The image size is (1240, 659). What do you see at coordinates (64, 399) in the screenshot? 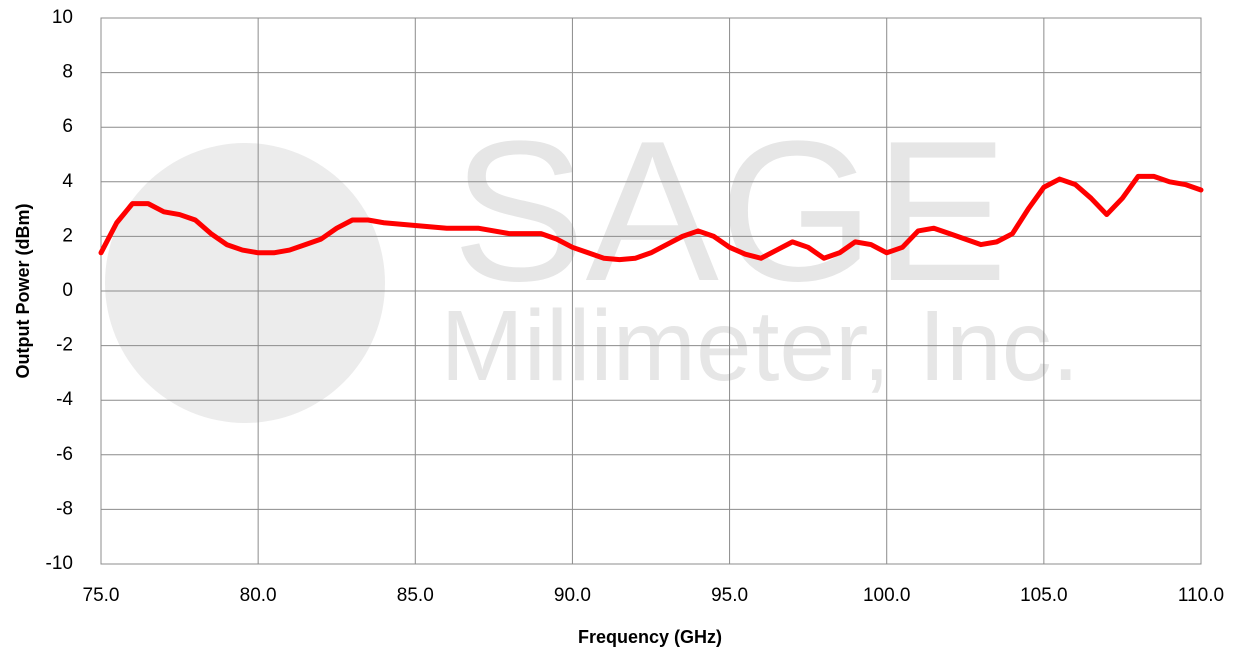
I see `y-tick-label: -4` at bounding box center [64, 399].